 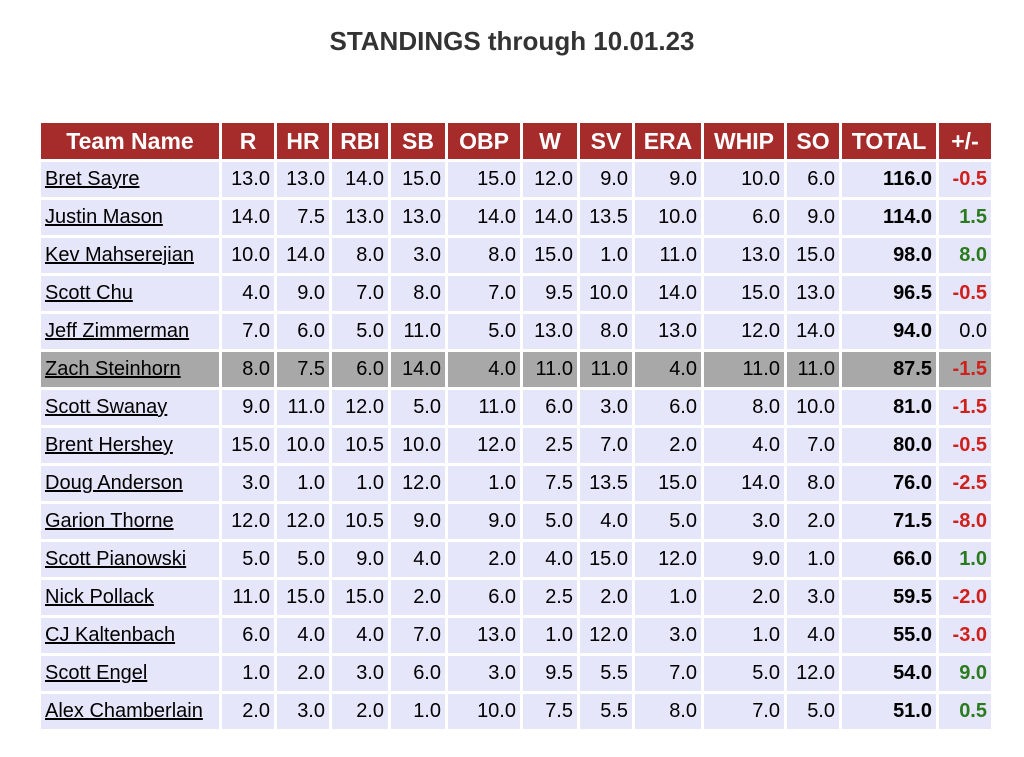 I want to click on r-cell: 1.0, so click(x=248, y=673).